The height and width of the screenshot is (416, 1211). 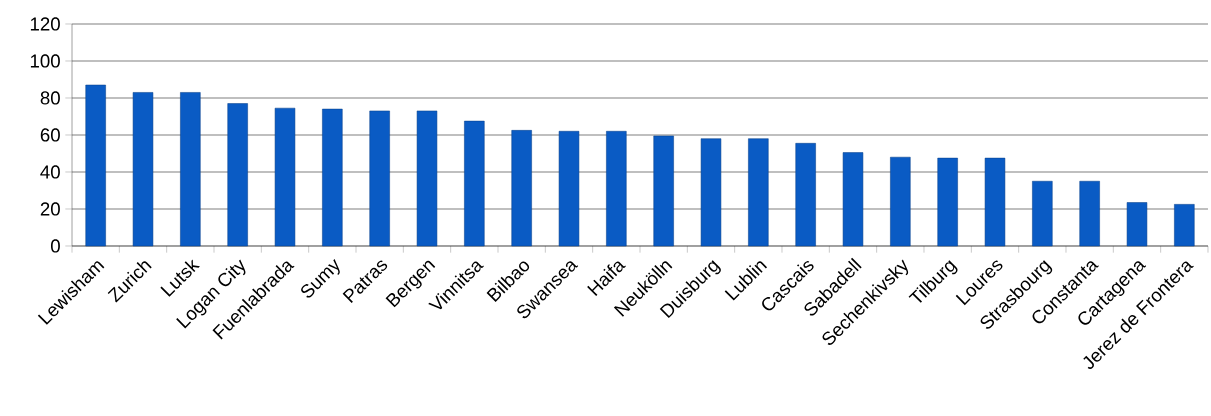 I want to click on y-tick-label: 40, so click(x=50, y=172).